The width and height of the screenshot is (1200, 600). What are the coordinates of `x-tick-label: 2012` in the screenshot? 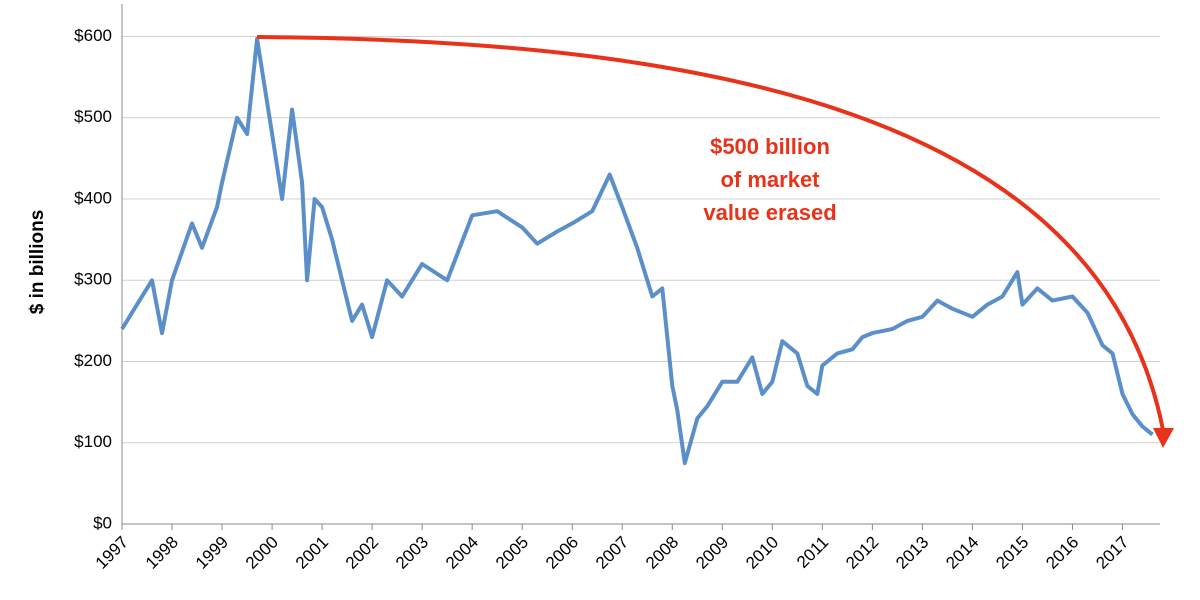 It's located at (862, 553).